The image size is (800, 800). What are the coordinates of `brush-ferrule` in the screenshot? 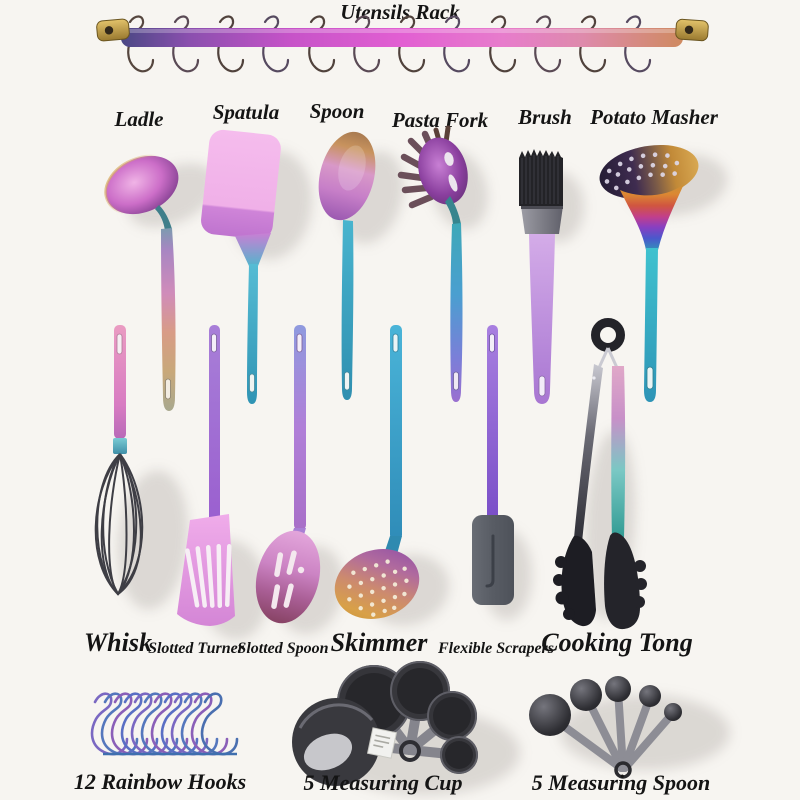 It's located at (542, 220).